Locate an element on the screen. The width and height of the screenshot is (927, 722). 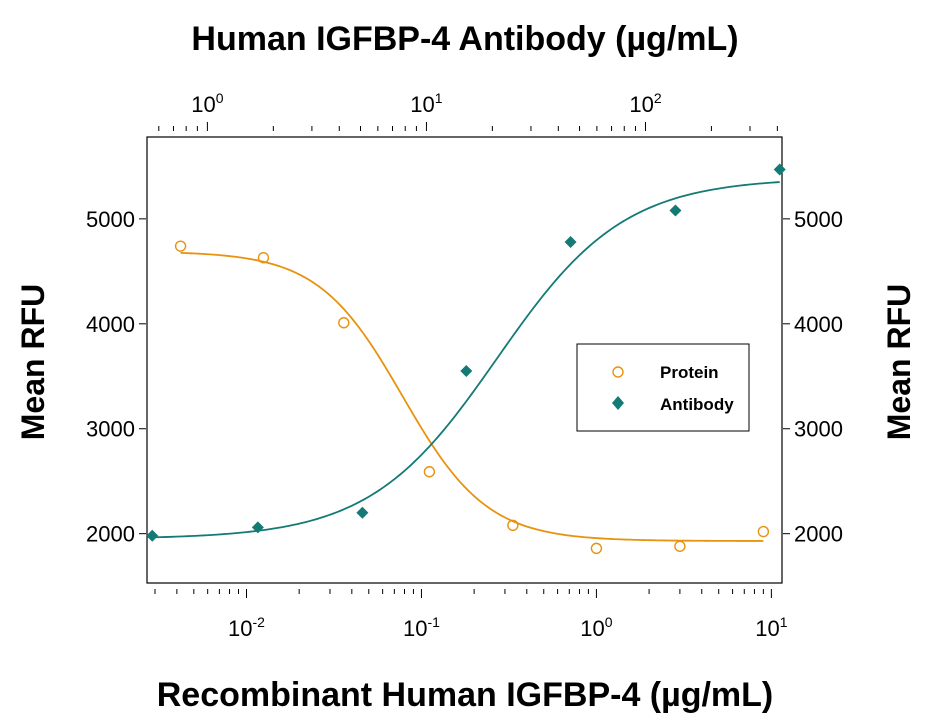
legend-marker-antibody is located at coordinates (618, 403).